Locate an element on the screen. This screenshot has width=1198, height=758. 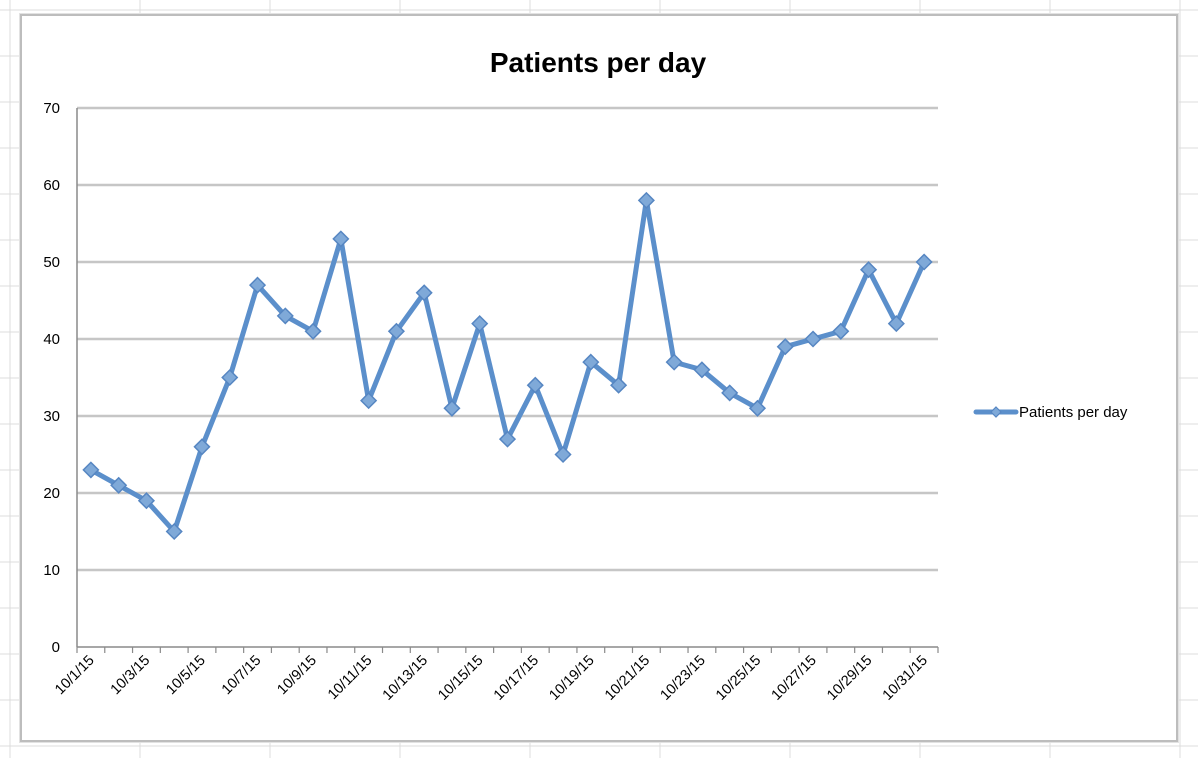
x-tick-label: 10/29/15 is located at coordinates (849, 678).